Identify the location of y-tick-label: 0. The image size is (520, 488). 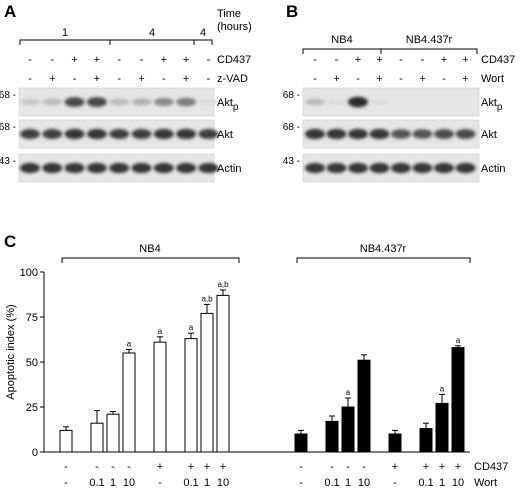
(35, 453).